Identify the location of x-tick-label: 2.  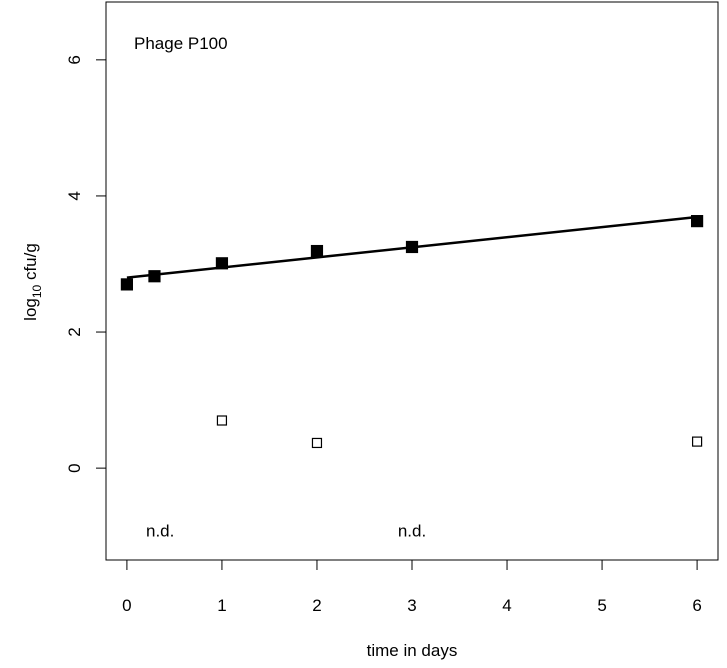
(316, 605).